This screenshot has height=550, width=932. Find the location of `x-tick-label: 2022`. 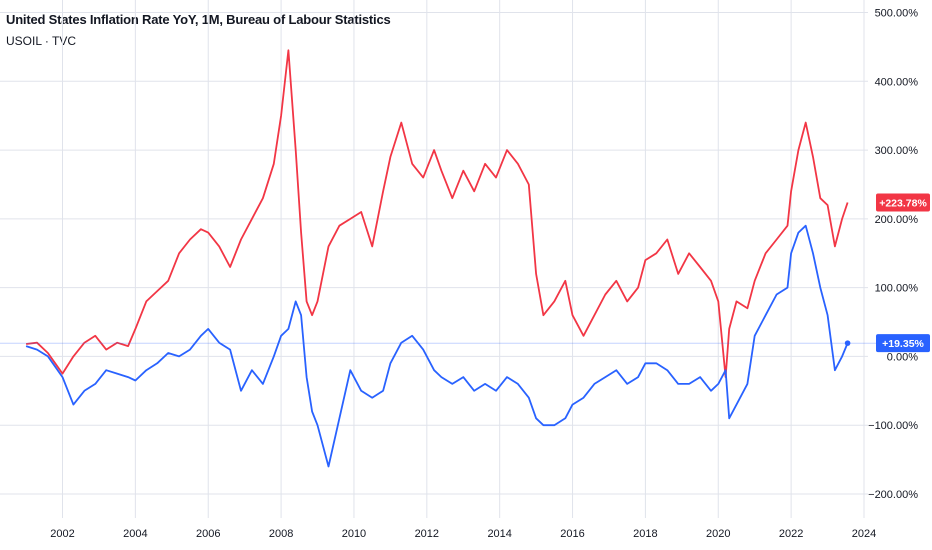

x-tick-label: 2022 is located at coordinates (791, 534).